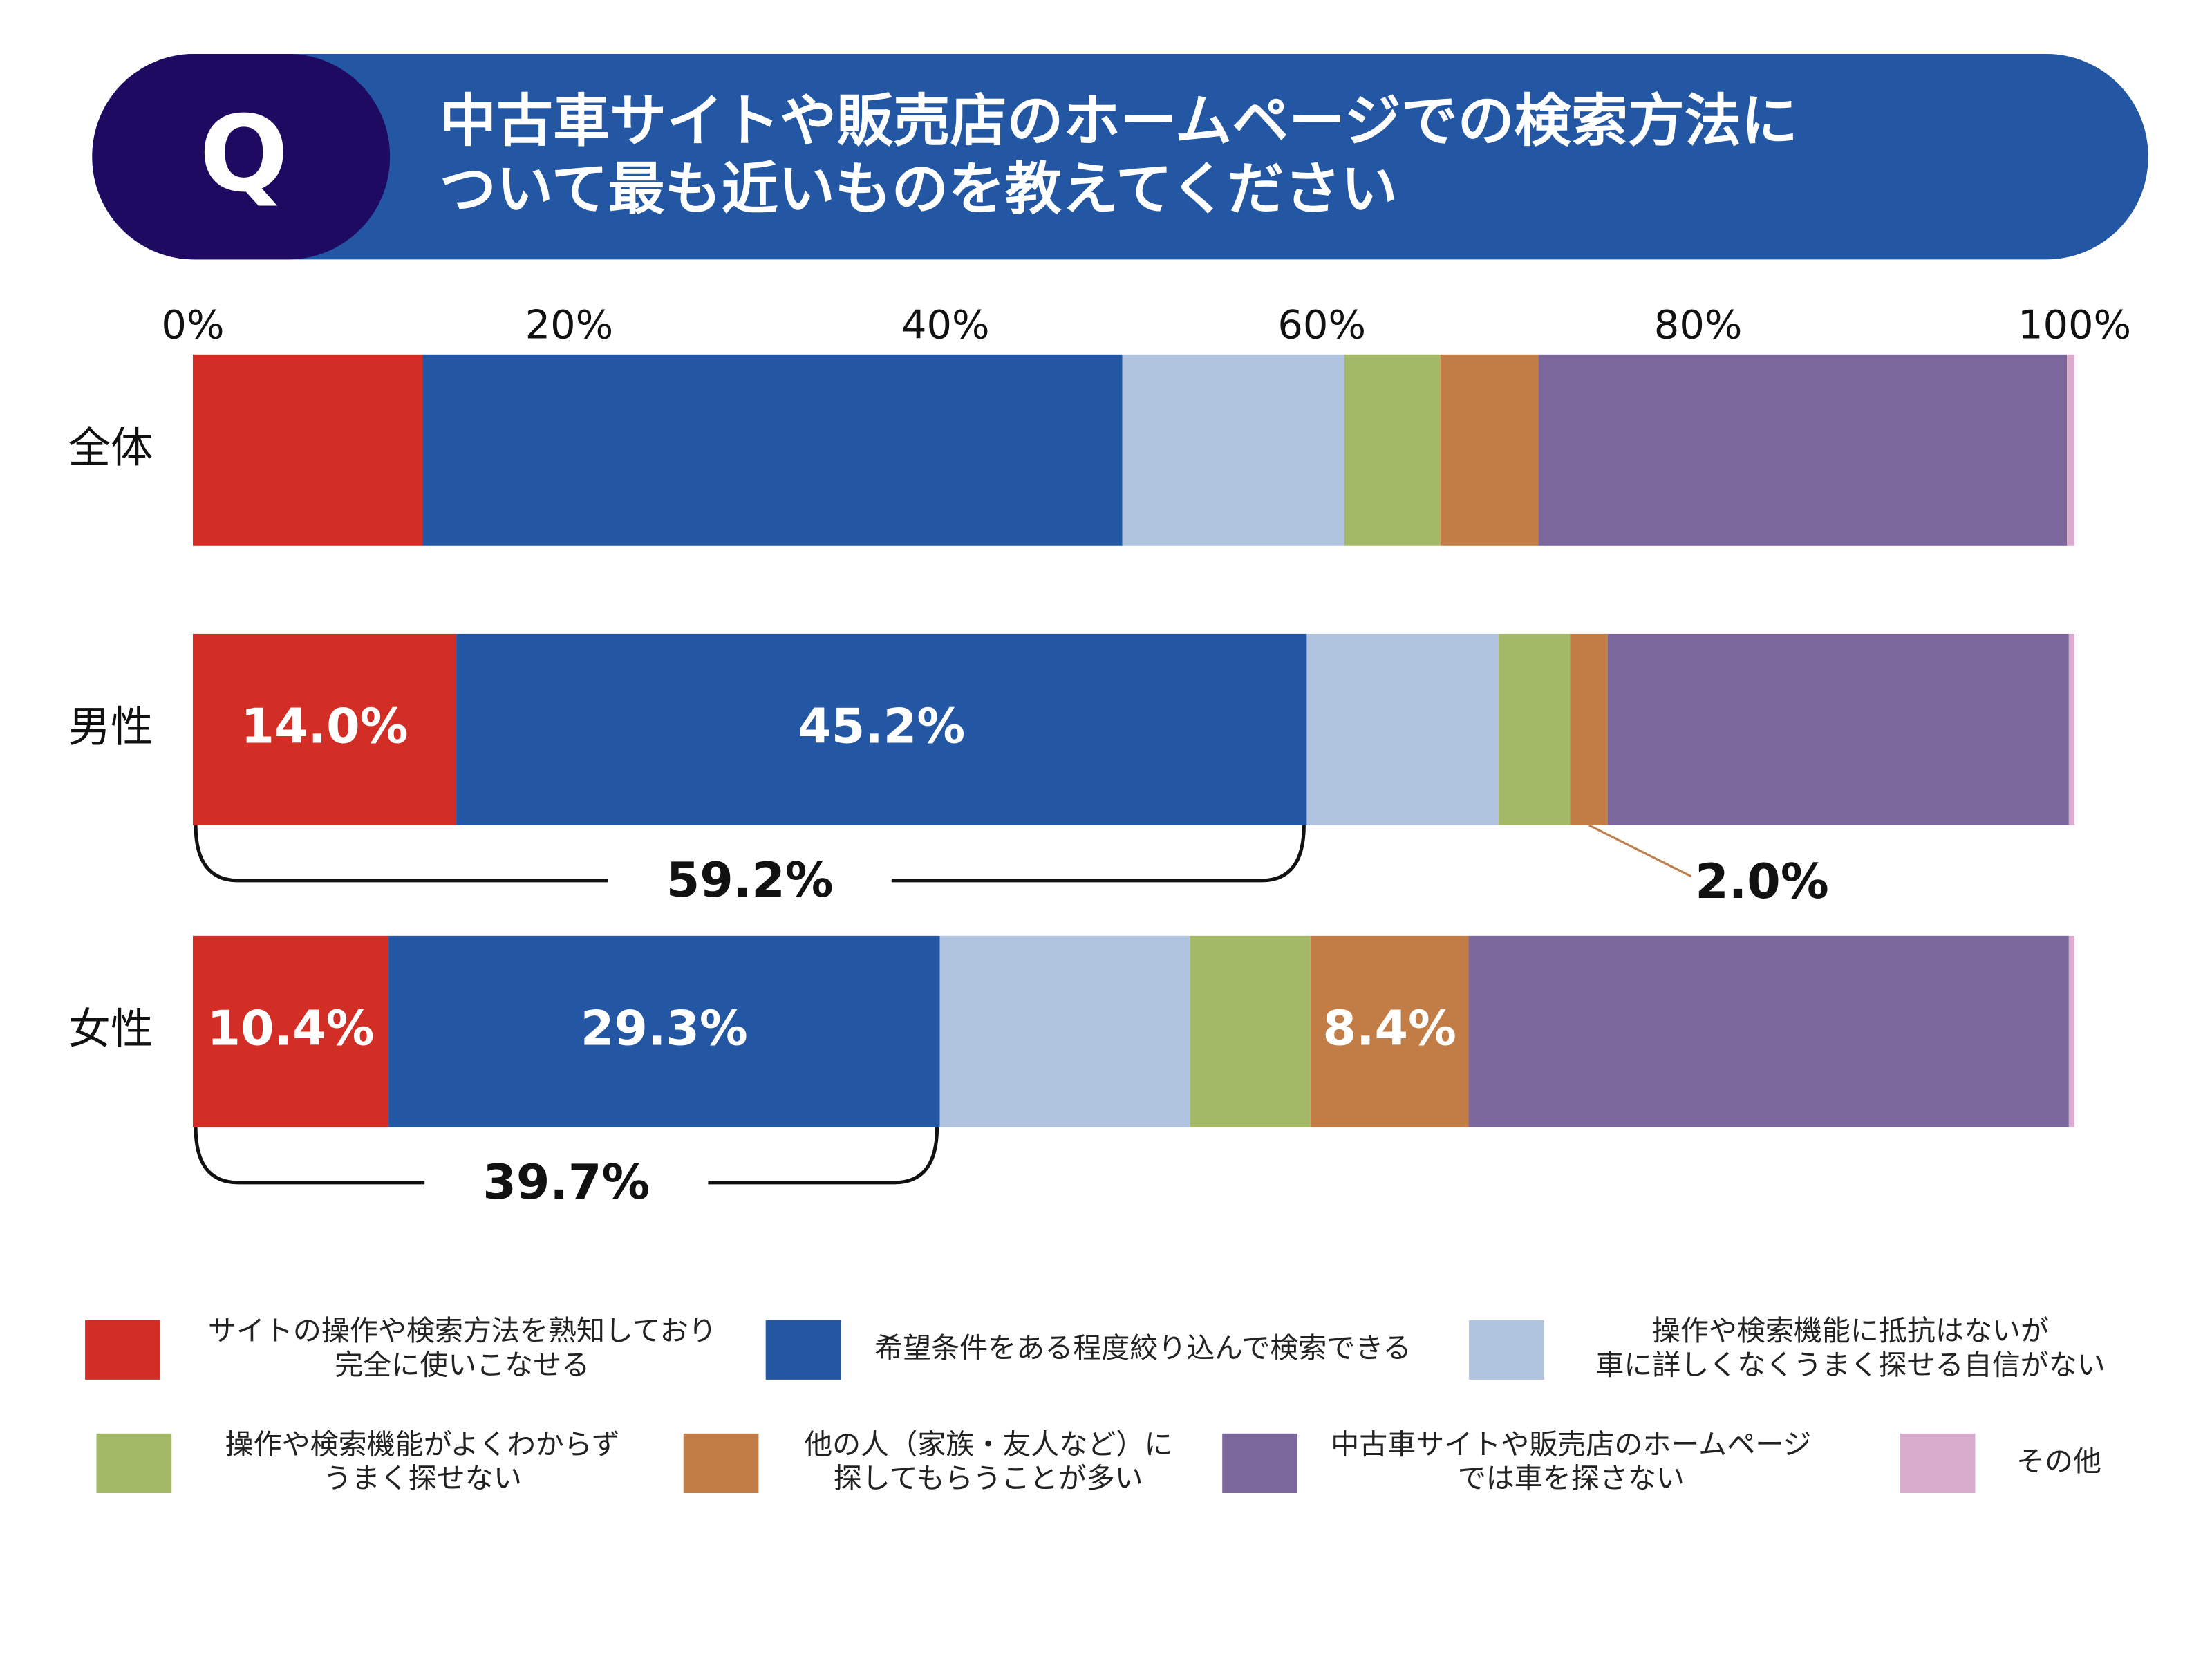  I want to click on legend-label: その他, so click(2058, 1461).